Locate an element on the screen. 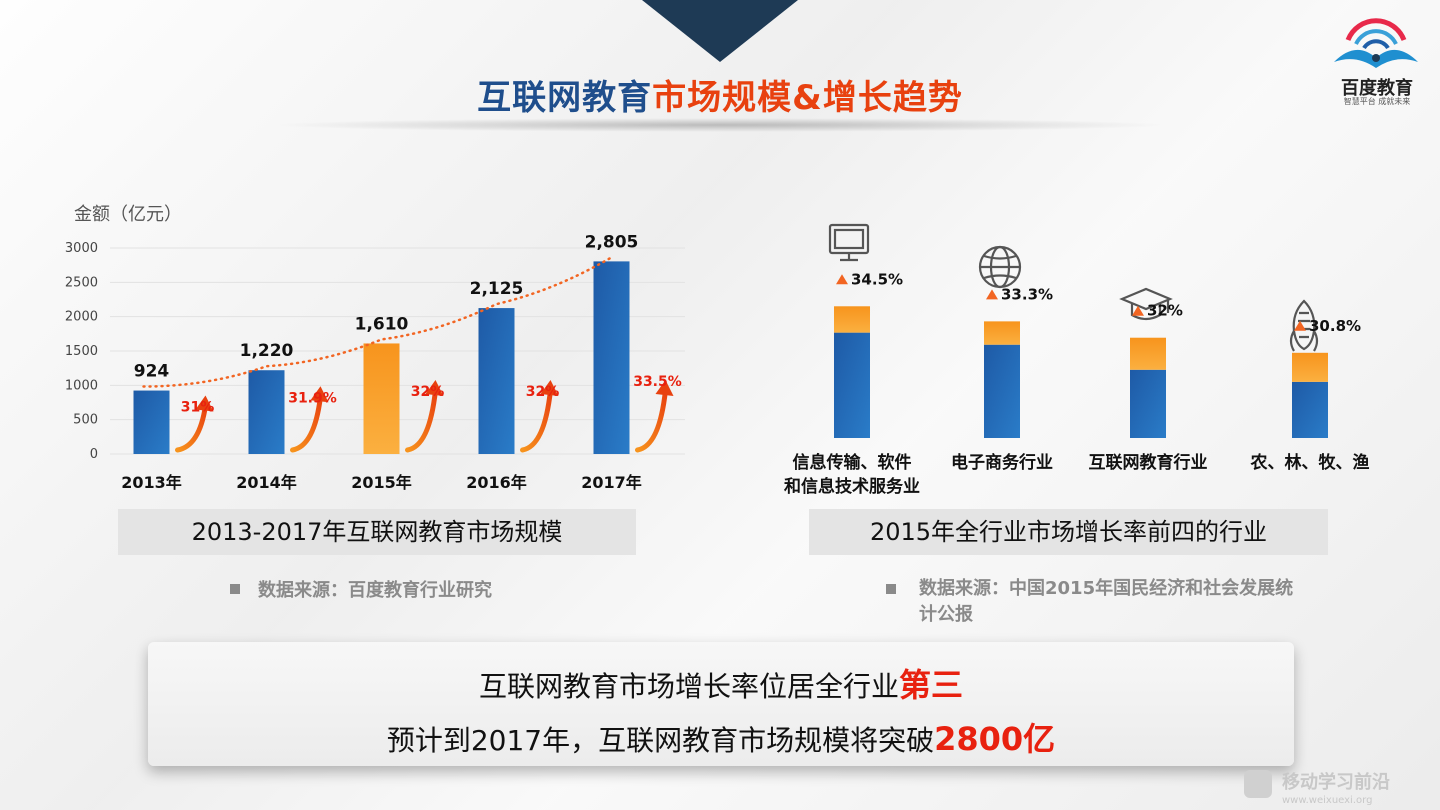 The image size is (1440, 810). category-label: 互联网教育行业 is located at coordinates (1148, 462).